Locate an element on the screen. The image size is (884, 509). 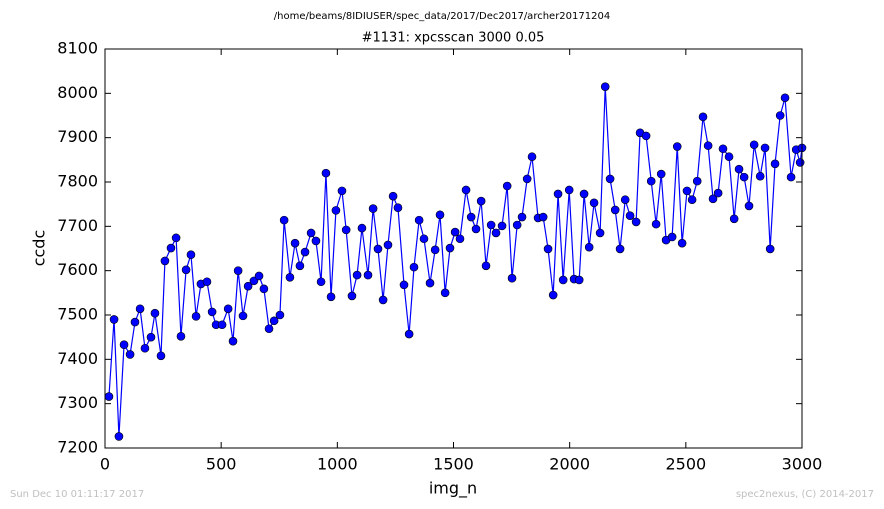
x-tick-label: 1000 is located at coordinates (337, 464).